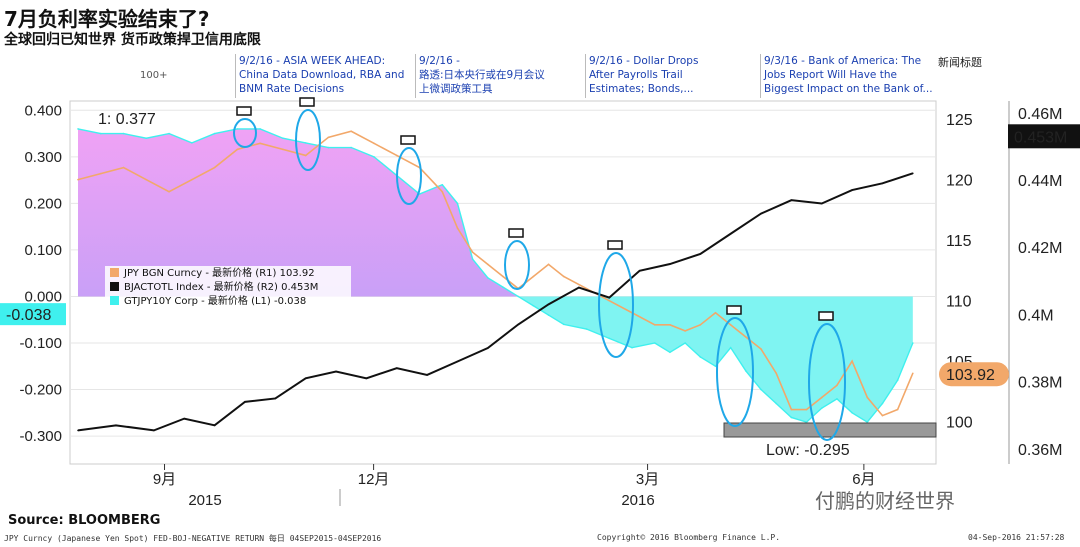  What do you see at coordinates (43, 296) in the screenshot?
I see `left-axis-tick-label: 0.000` at bounding box center [43, 296].